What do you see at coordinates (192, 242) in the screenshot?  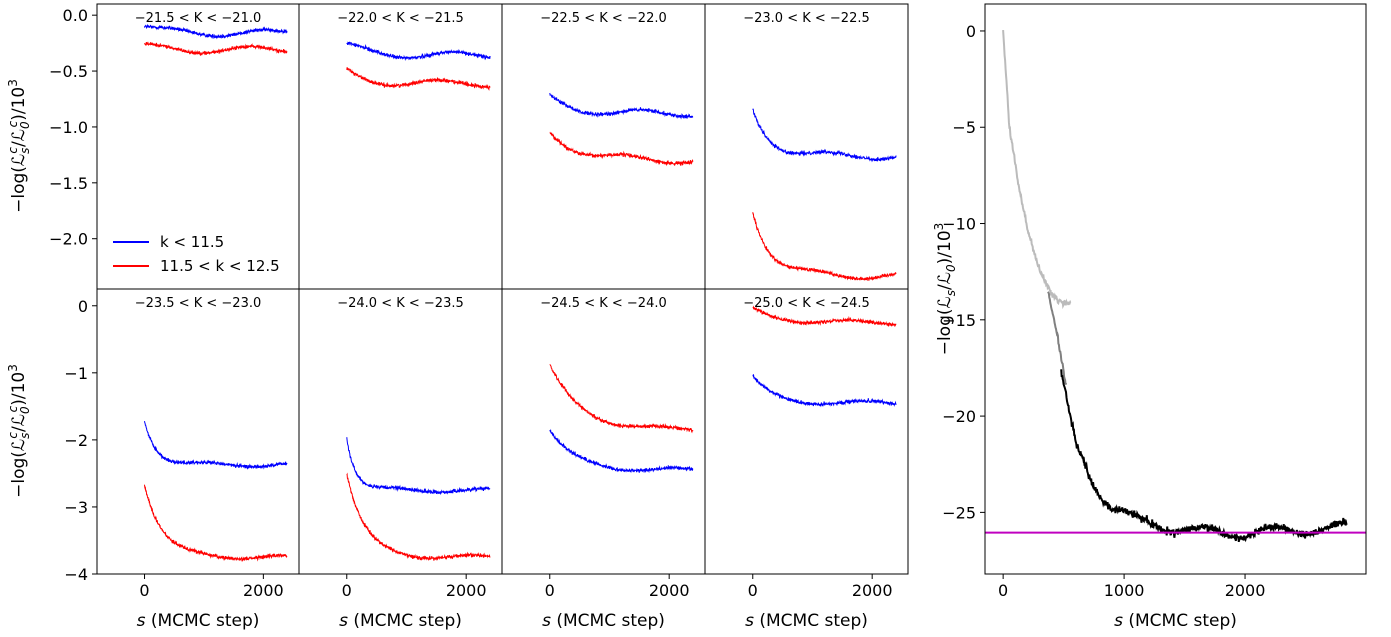 I see `legend-label: k < 11.5` at bounding box center [192, 242].